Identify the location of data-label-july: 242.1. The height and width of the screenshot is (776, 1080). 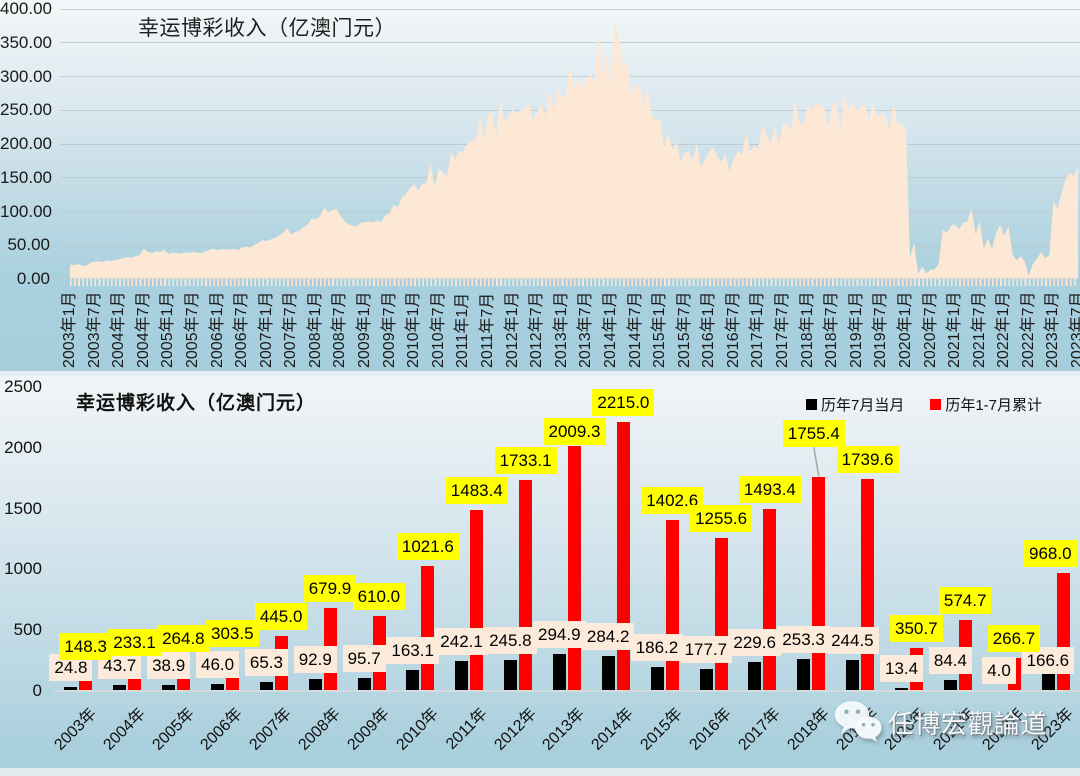
(461, 641).